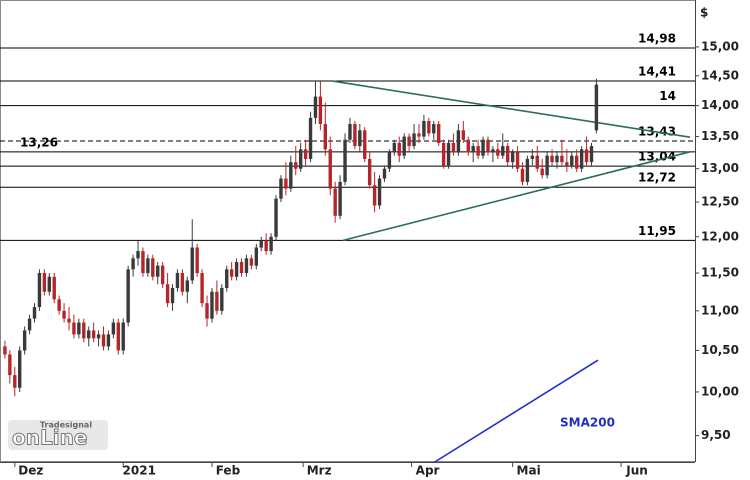 The height and width of the screenshot is (480, 750). Describe the element at coordinates (657, 39) in the screenshot. I see `level-label: 14,98` at that location.